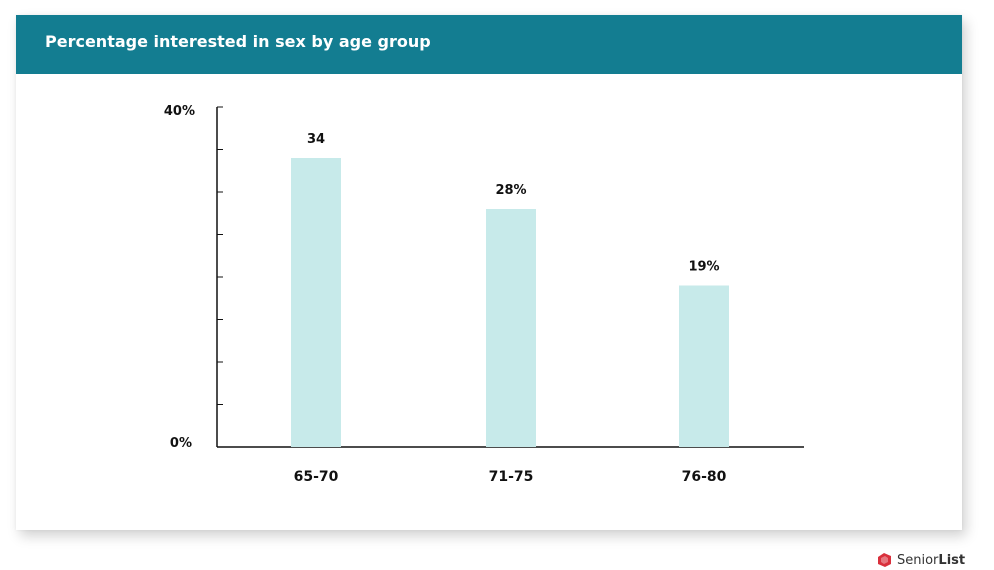 This screenshot has height=570, width=994. I want to click on data-label: 34, so click(316, 139).